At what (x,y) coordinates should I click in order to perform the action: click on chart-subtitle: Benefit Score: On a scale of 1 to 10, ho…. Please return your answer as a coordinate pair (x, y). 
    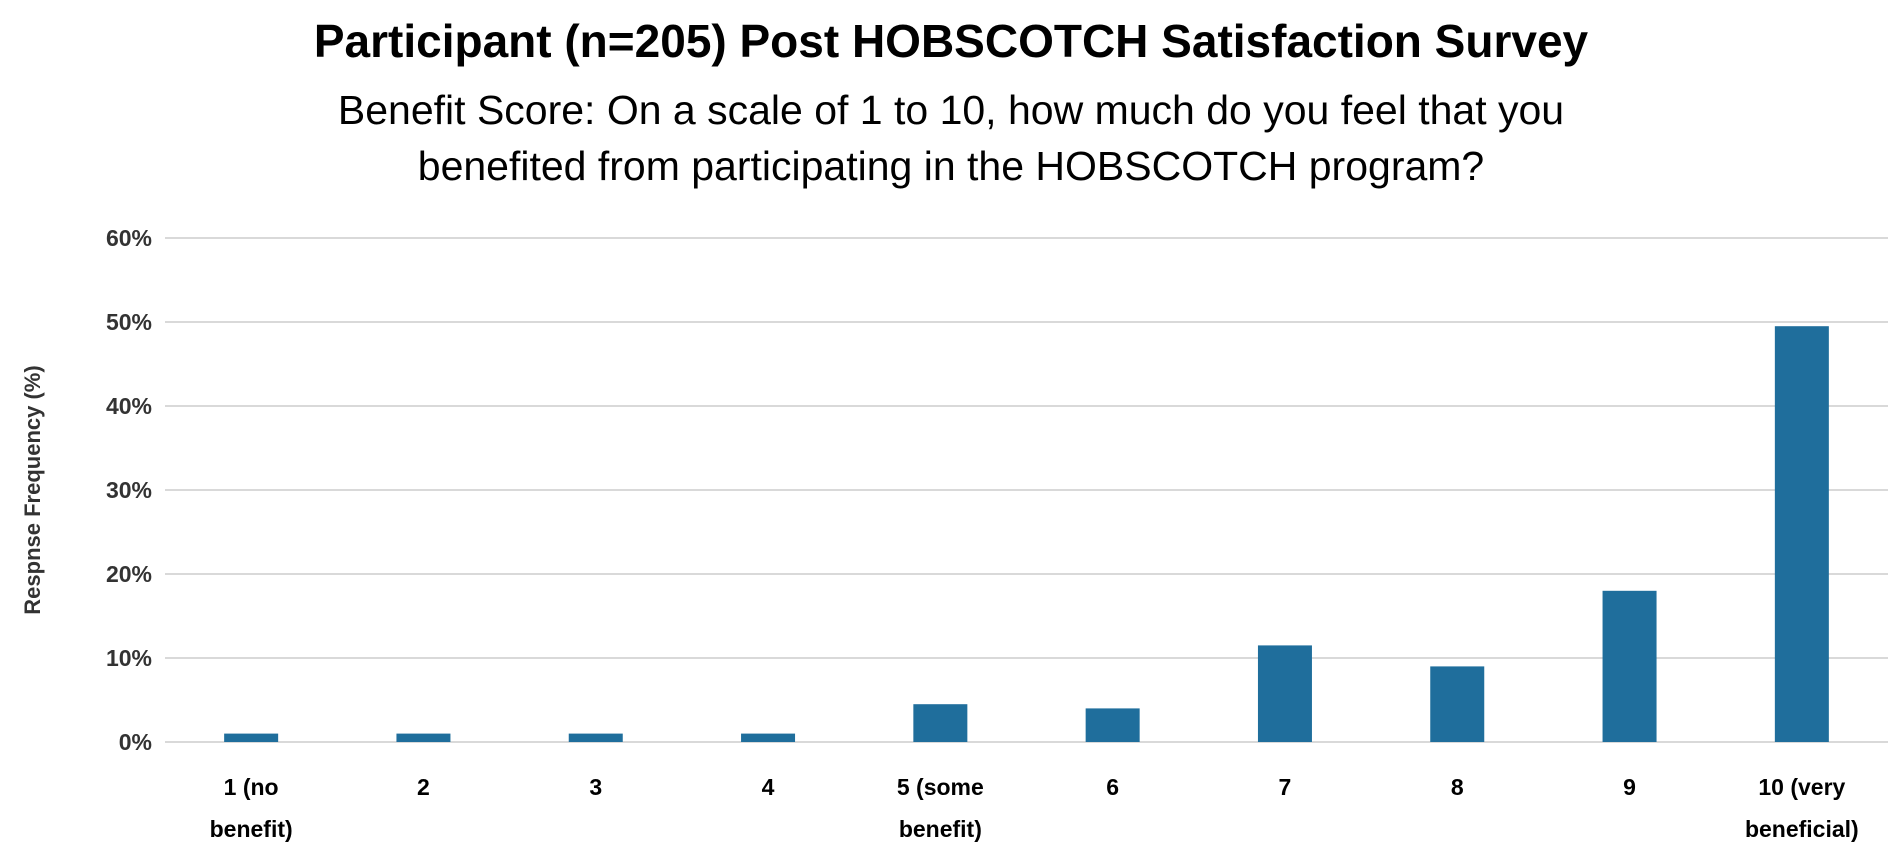
    Looking at the image, I should click on (951, 138).